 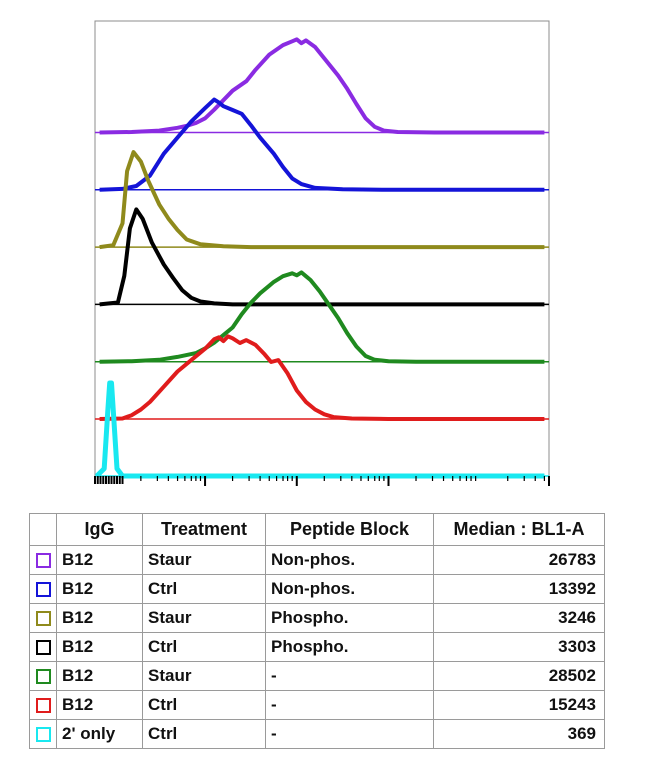 What do you see at coordinates (322, 86) in the screenshot?
I see `histogram-curve-purple` at bounding box center [322, 86].